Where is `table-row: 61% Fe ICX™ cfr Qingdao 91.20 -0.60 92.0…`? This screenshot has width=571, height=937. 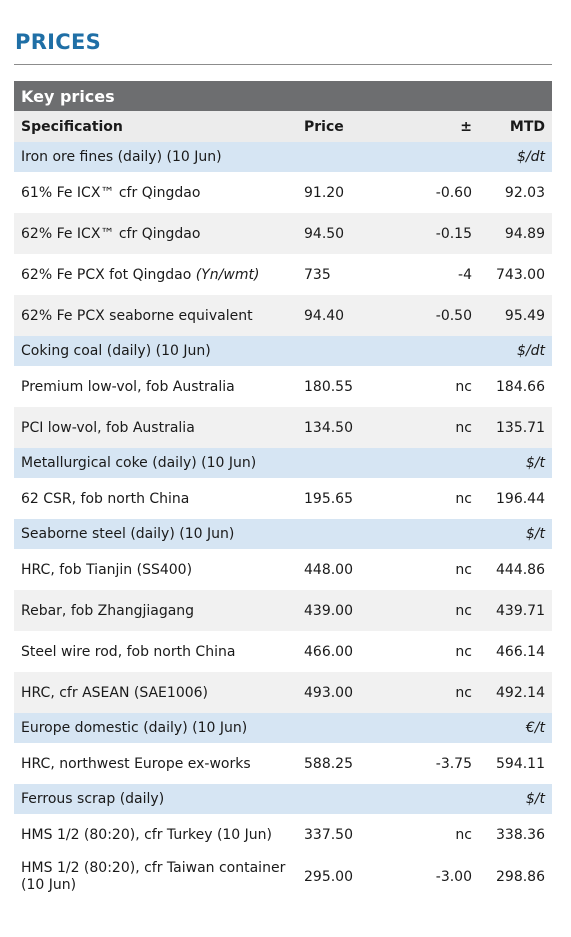 table-row: 61% Fe ICX™ cfr Qingdao 91.20 -0.60 92.0… is located at coordinates (283, 192).